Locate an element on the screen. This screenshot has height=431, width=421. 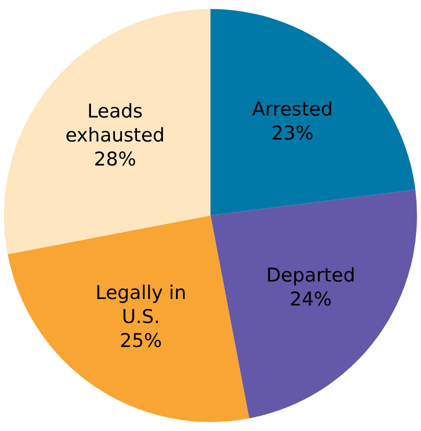
data-label: 24% is located at coordinates (311, 299).